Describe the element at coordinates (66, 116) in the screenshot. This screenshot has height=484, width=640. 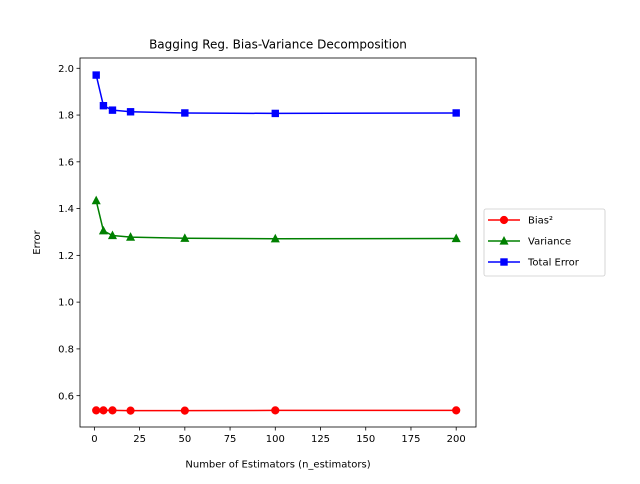
I see `y-tick-label: 1.8` at that location.